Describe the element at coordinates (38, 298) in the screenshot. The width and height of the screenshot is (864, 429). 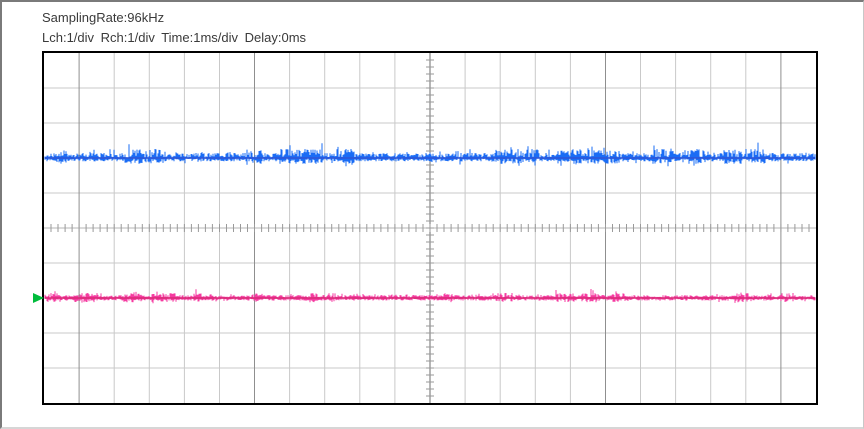
I see `trigger-marker` at that location.